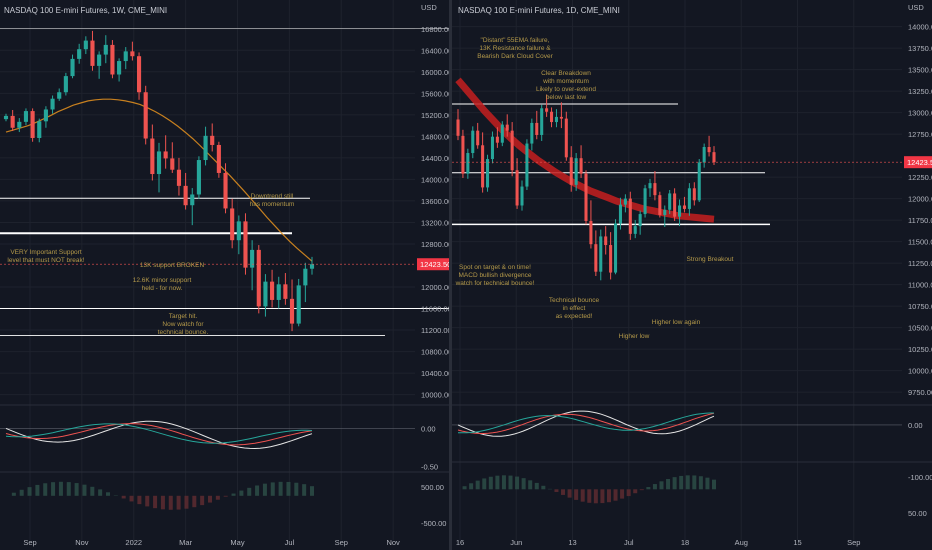  I want to click on annotation-text-line: Now watch for, so click(183, 324).